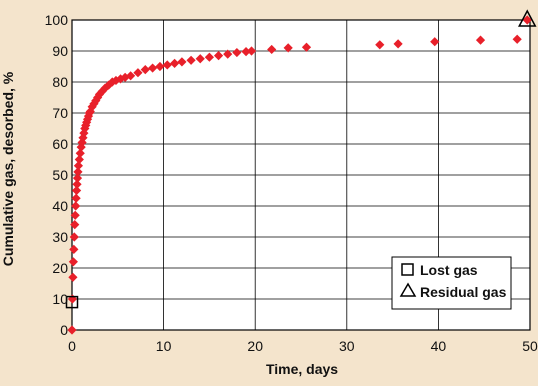 The height and width of the screenshot is (386, 538). What do you see at coordinates (530, 346) in the screenshot?
I see `x-tick-label: 50` at bounding box center [530, 346].